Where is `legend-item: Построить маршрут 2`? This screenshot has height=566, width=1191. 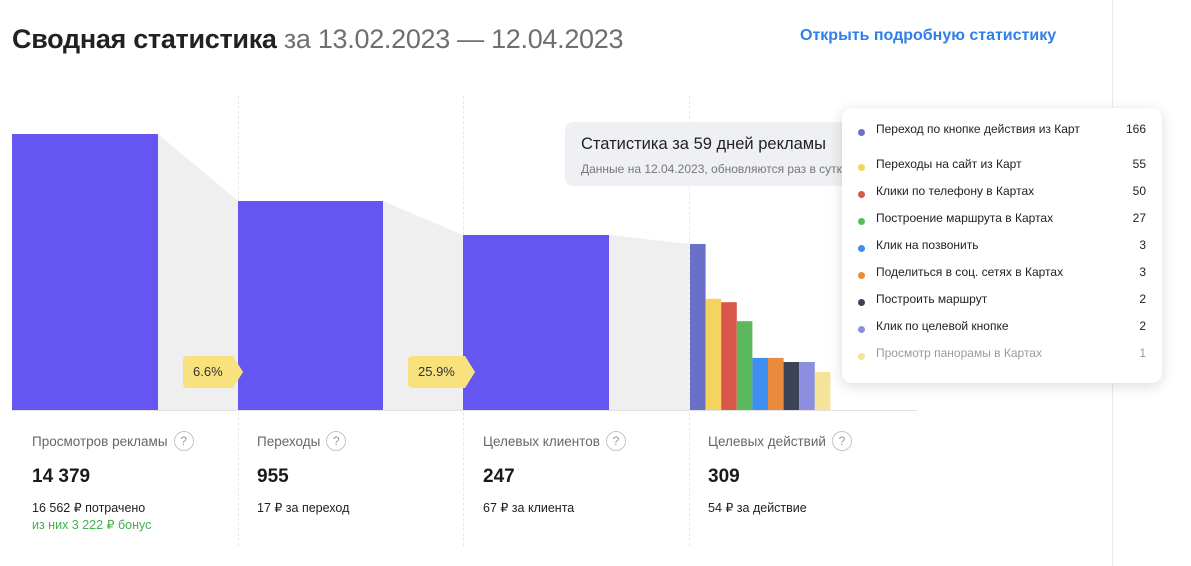
legend-item: Построить маршрут 2 is located at coordinates (1002, 302).